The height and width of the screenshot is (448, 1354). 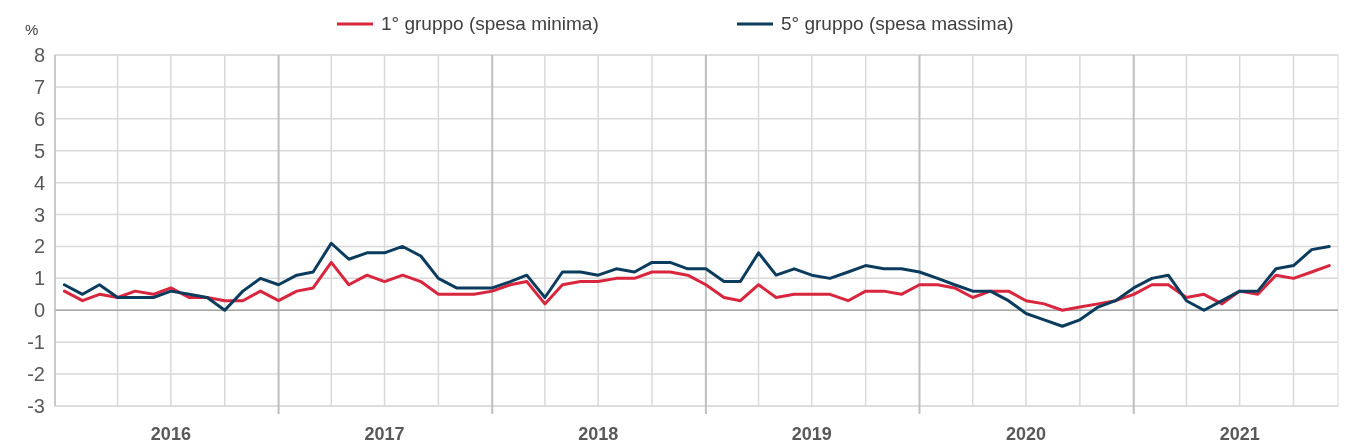 What do you see at coordinates (598, 434) in the screenshot?
I see `x-tick-label: 2018` at bounding box center [598, 434].